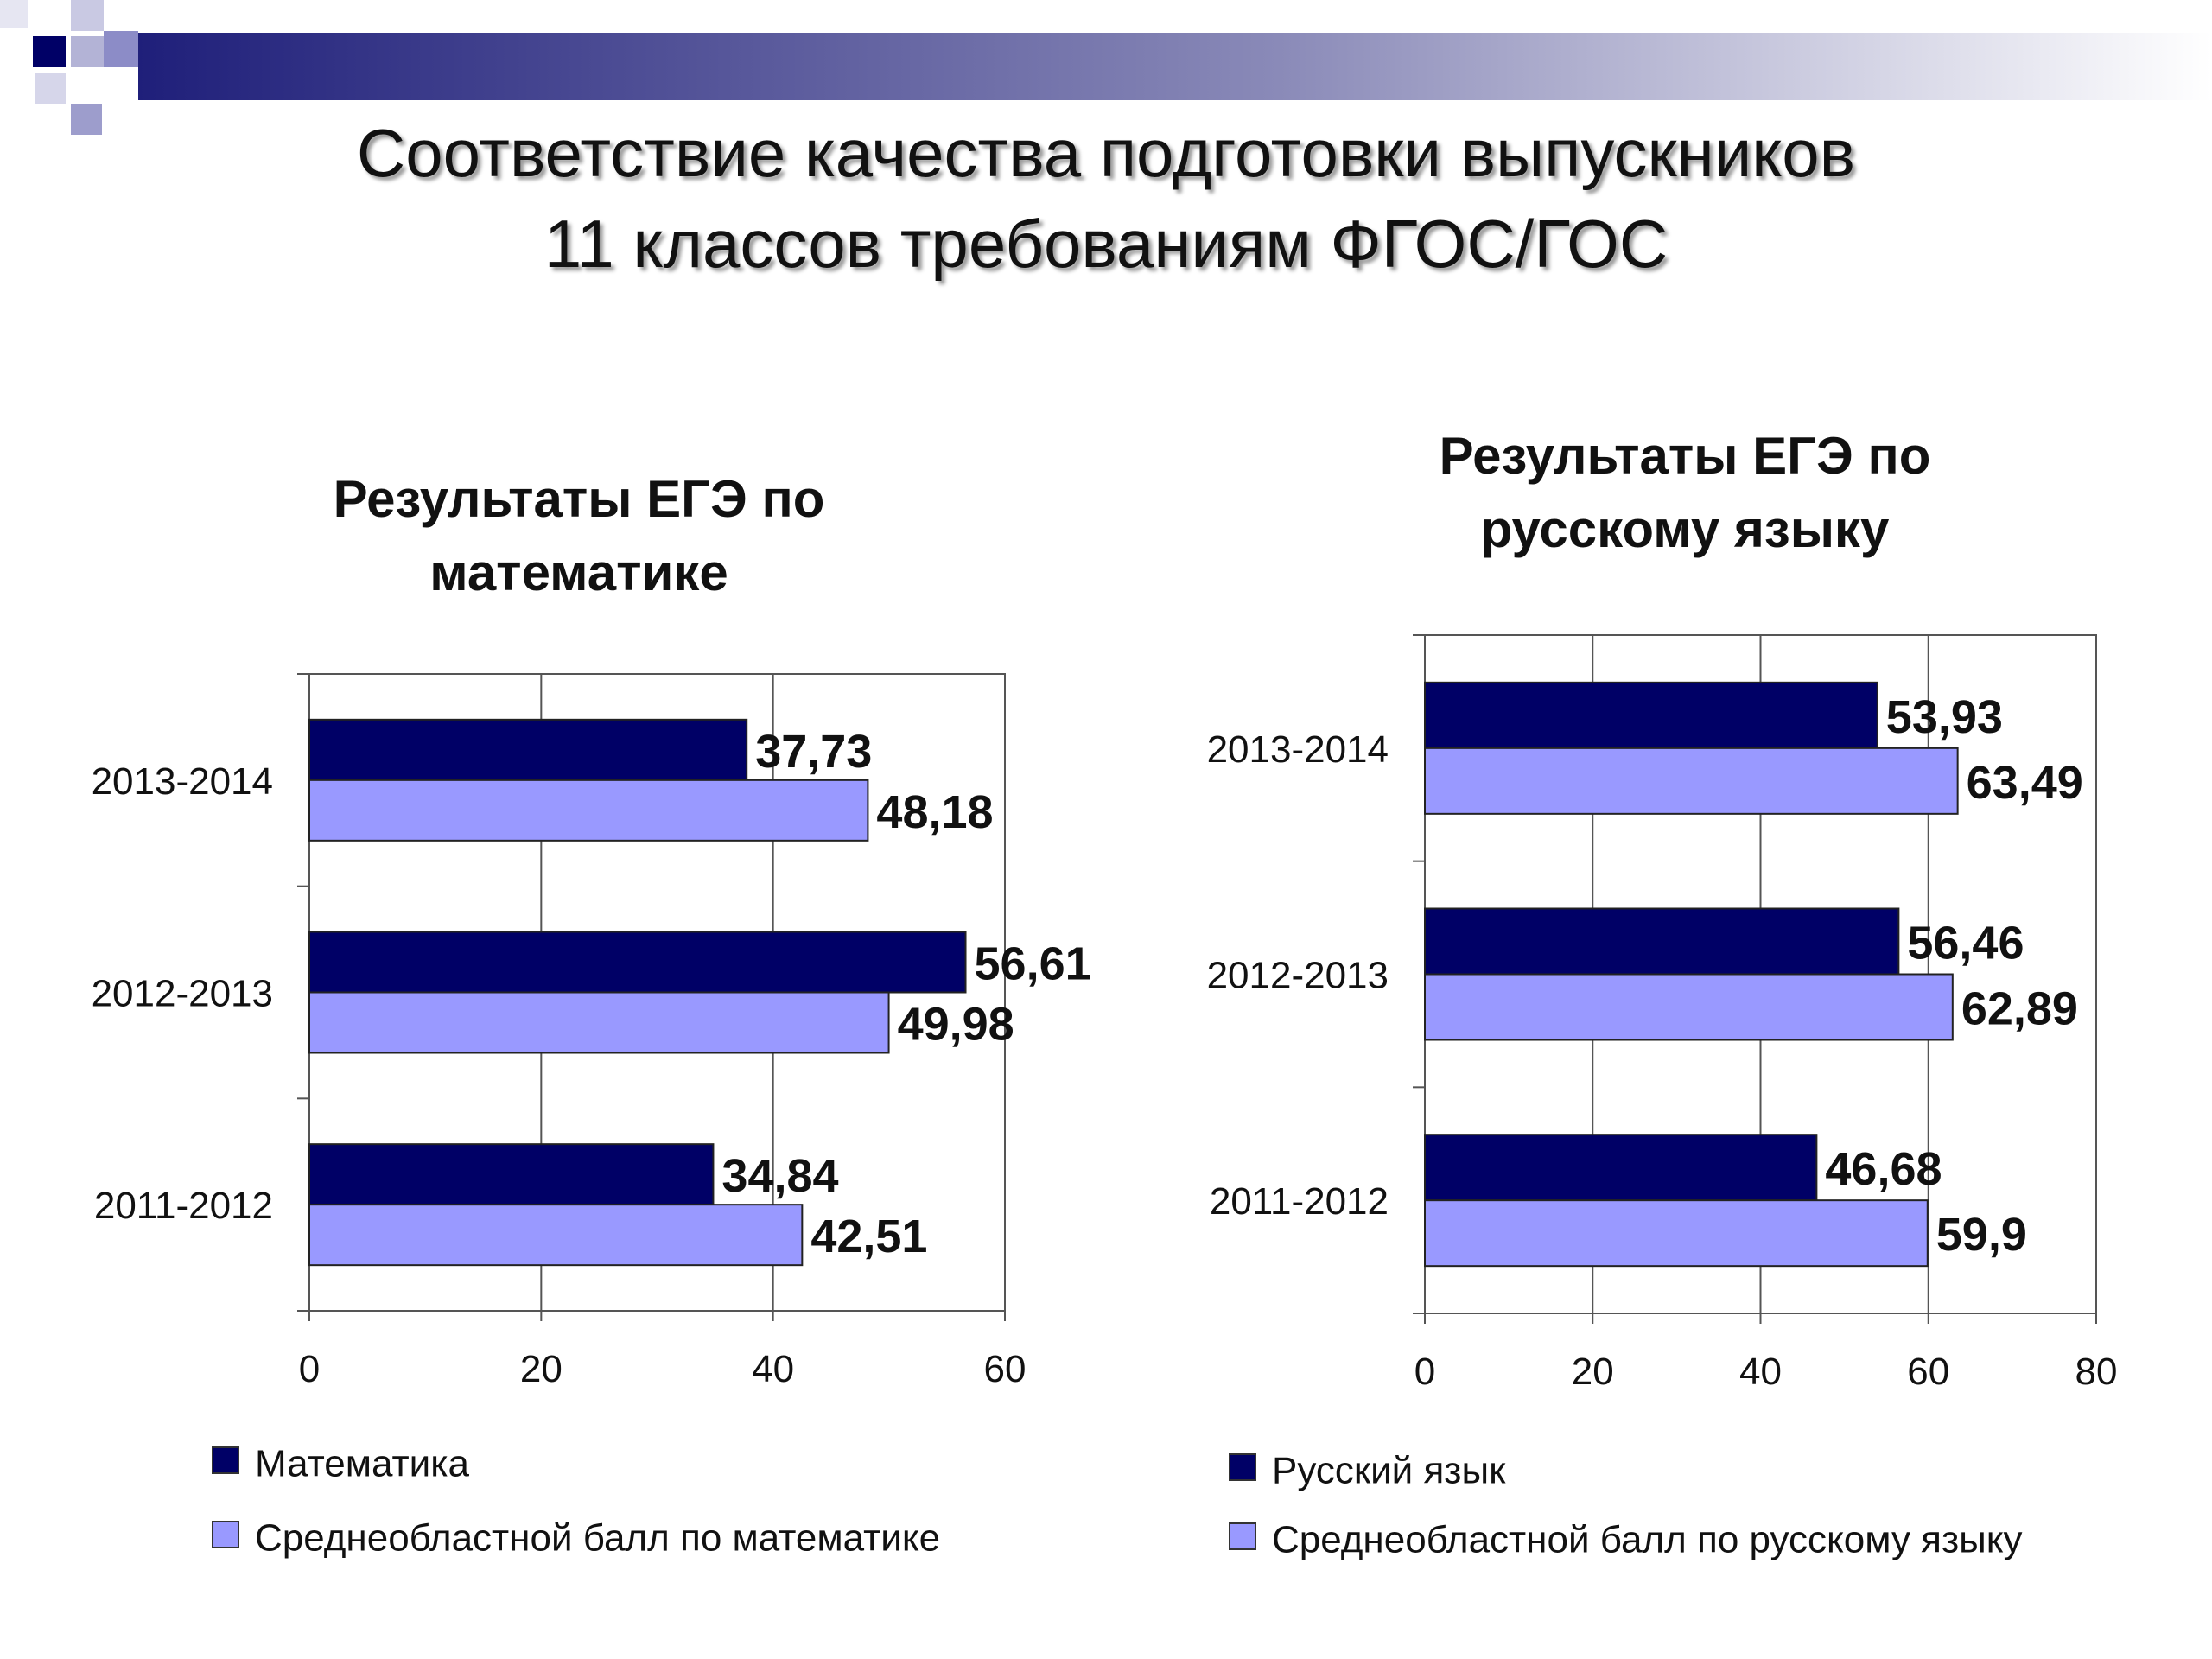 The height and width of the screenshot is (1659, 2212). Describe the element at coordinates (1965, 943) in the screenshot. I see `data-label: 56,46` at that location.